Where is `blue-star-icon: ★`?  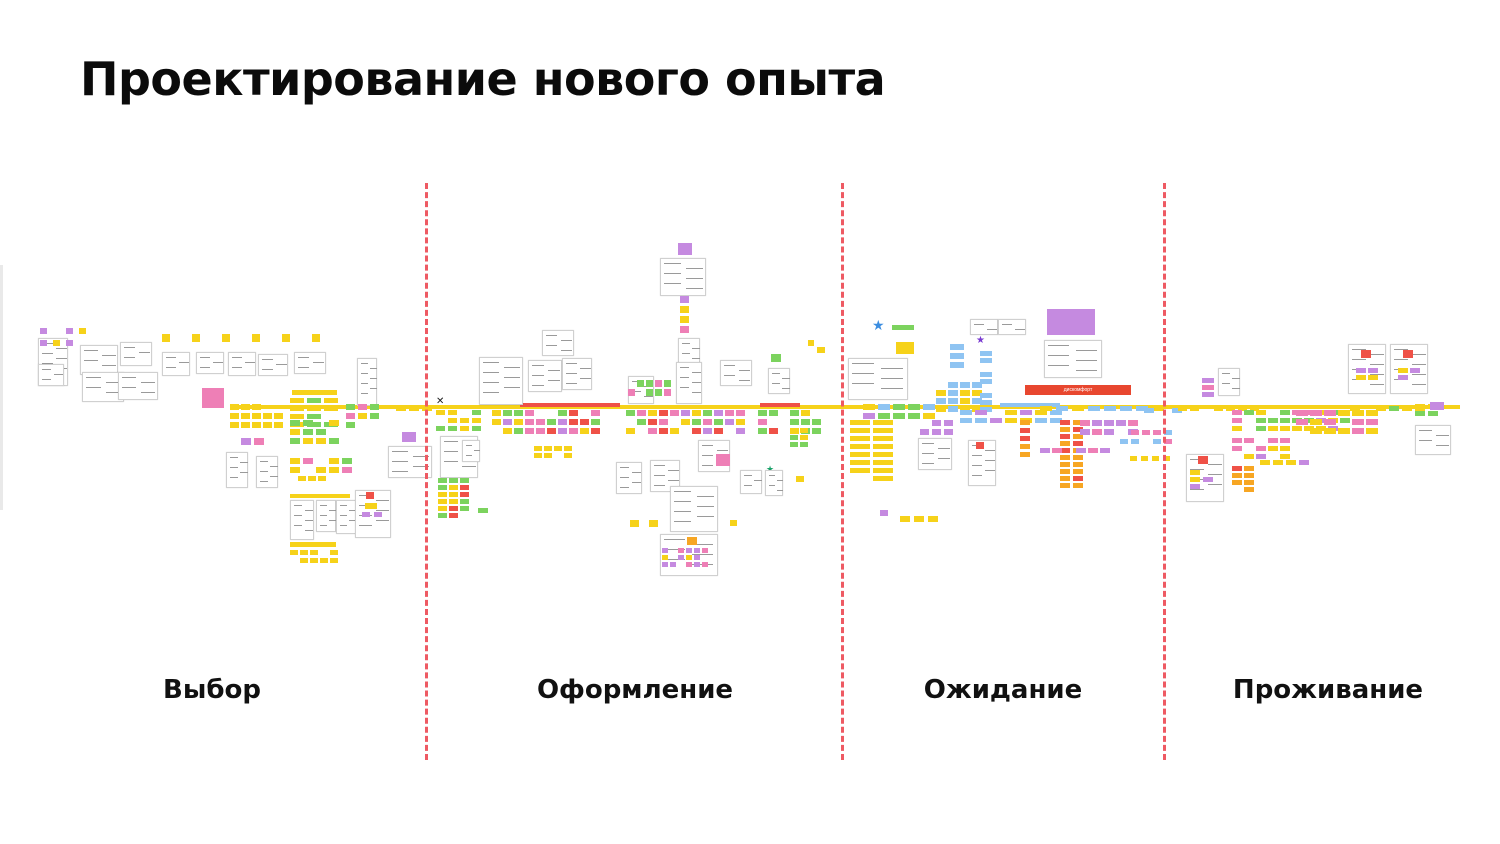 blue-star-icon: ★ is located at coordinates (878, 325).